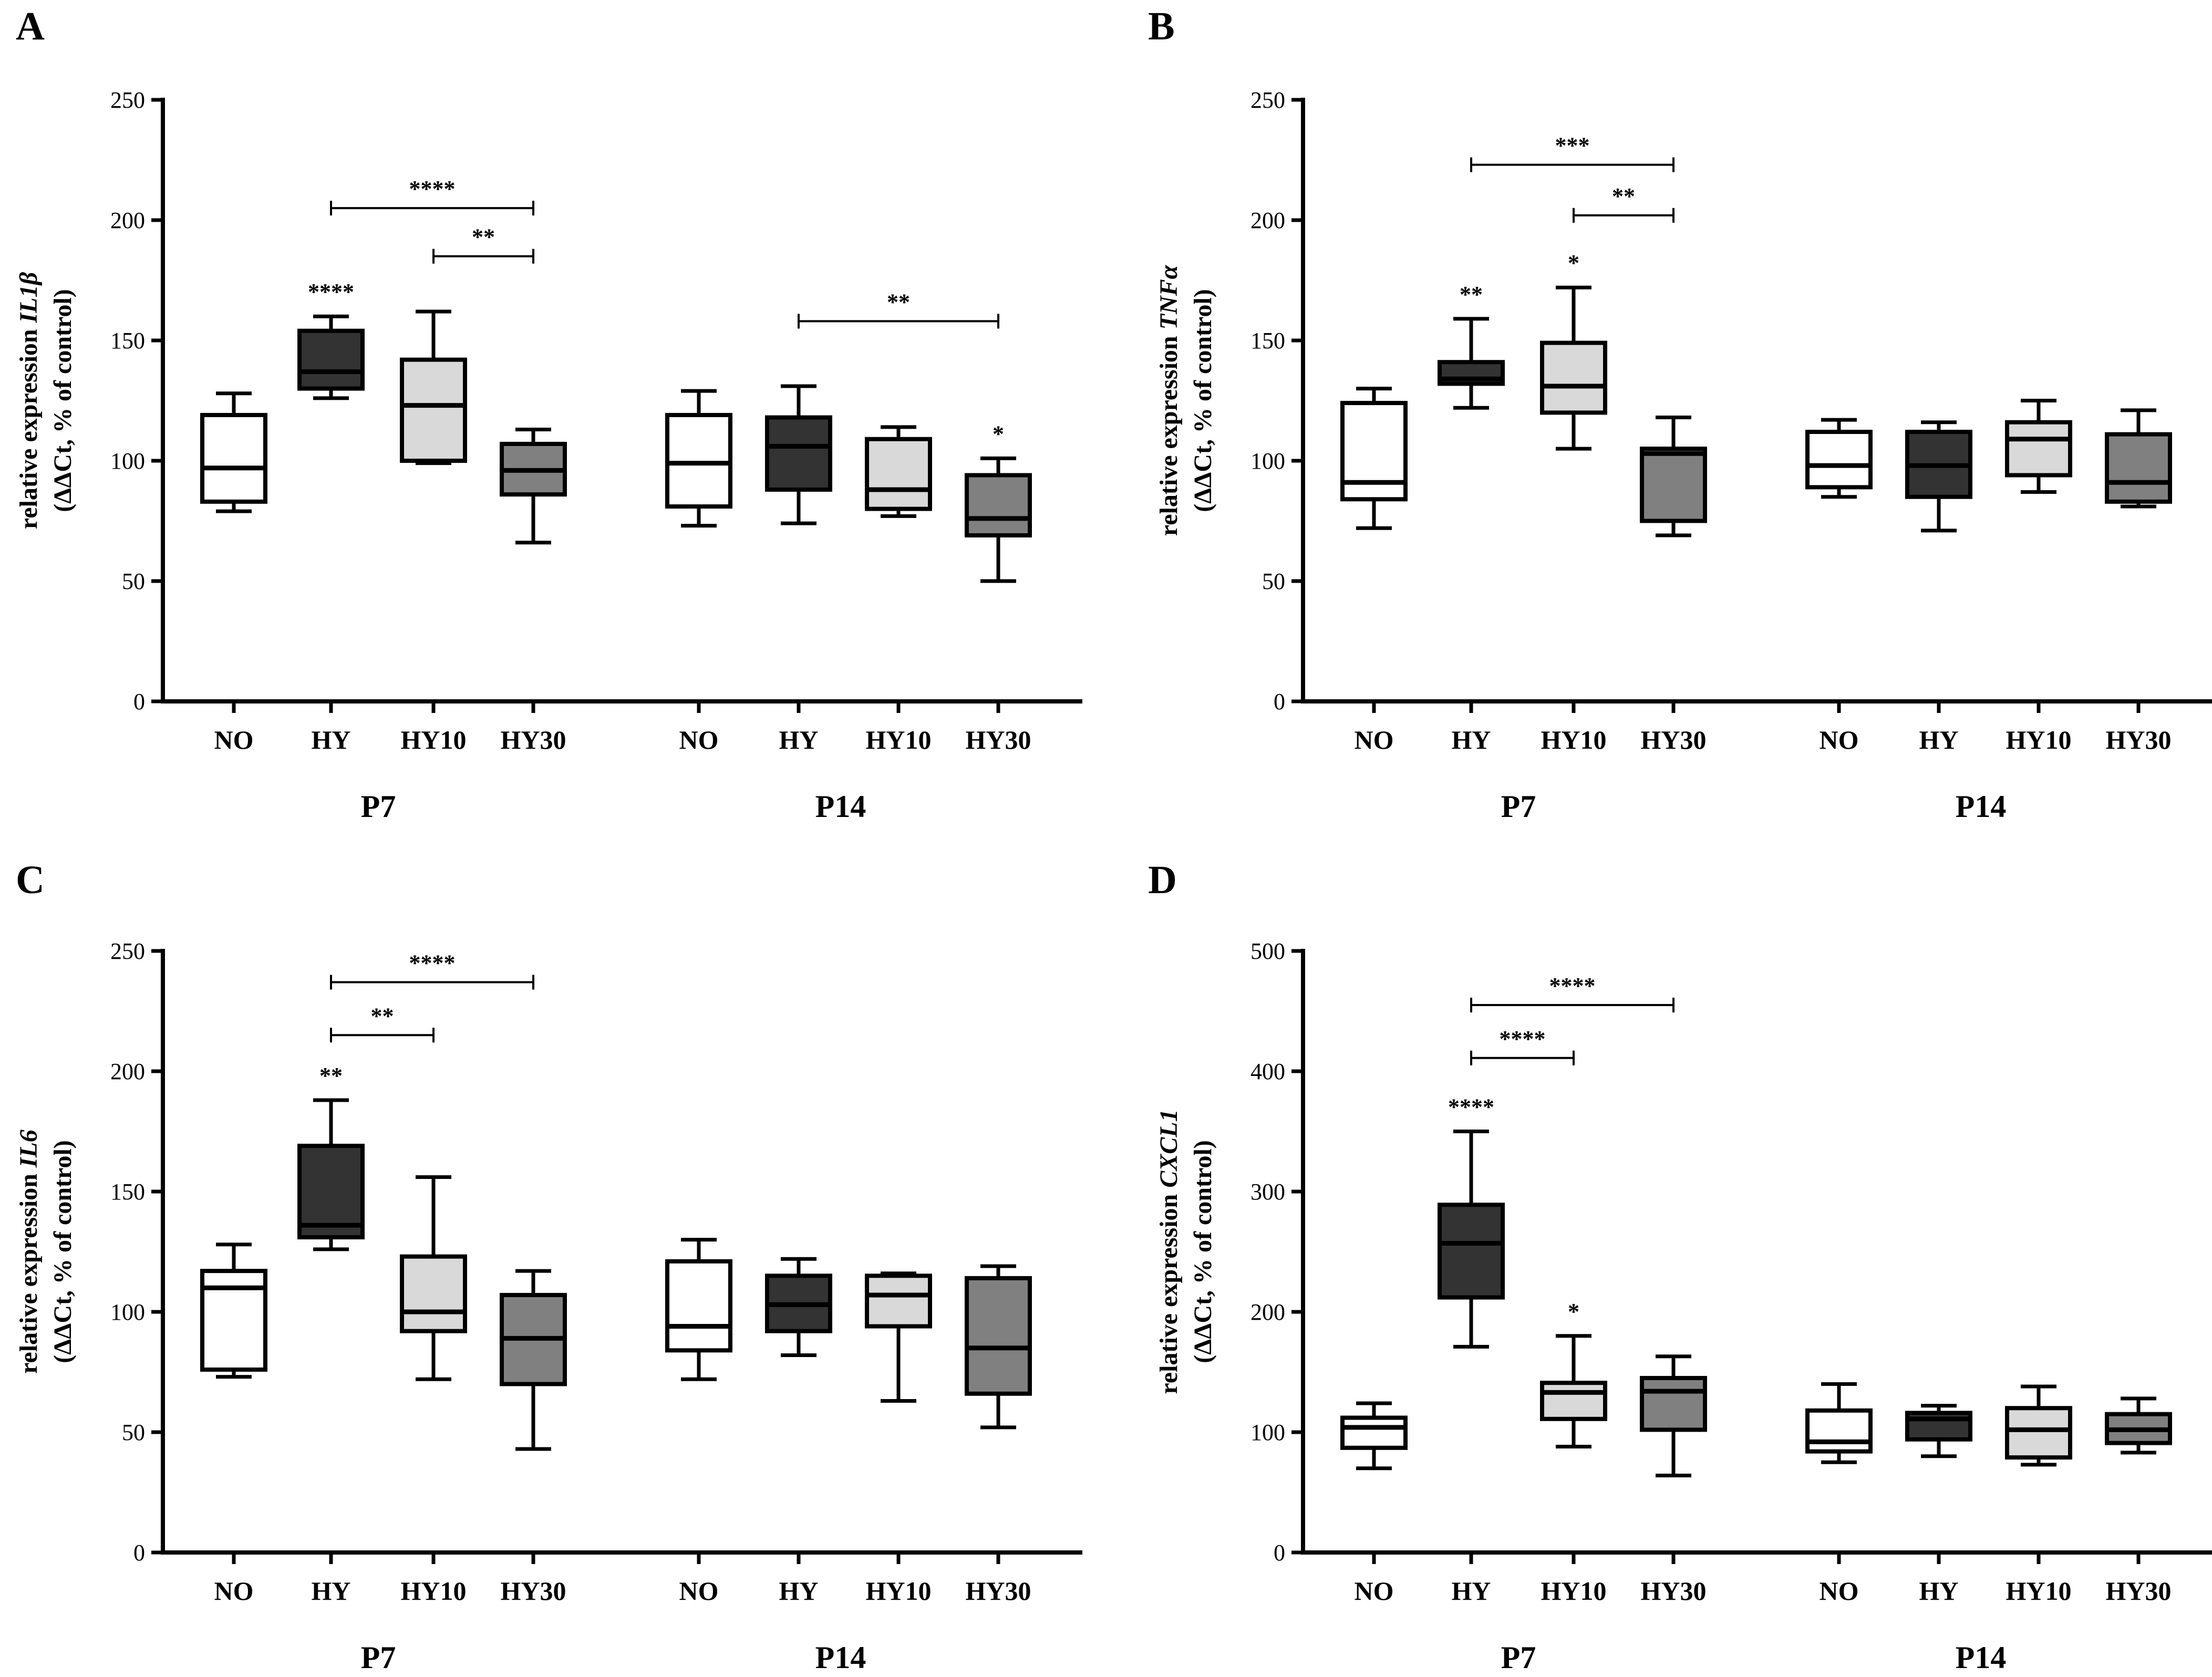 The image size is (2212, 1677). What do you see at coordinates (127, 100) in the screenshot?
I see `panel-a-y-tick-label: 250` at bounding box center [127, 100].